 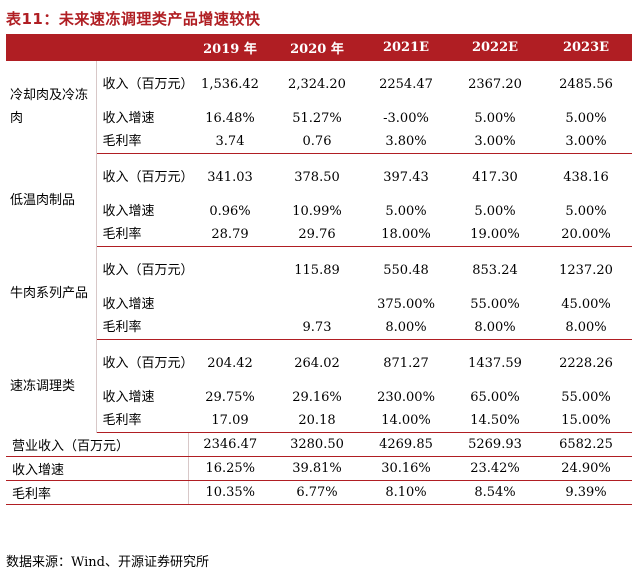 What do you see at coordinates (406, 397) in the screenshot?
I see `value-cell: 230.00%` at bounding box center [406, 397].